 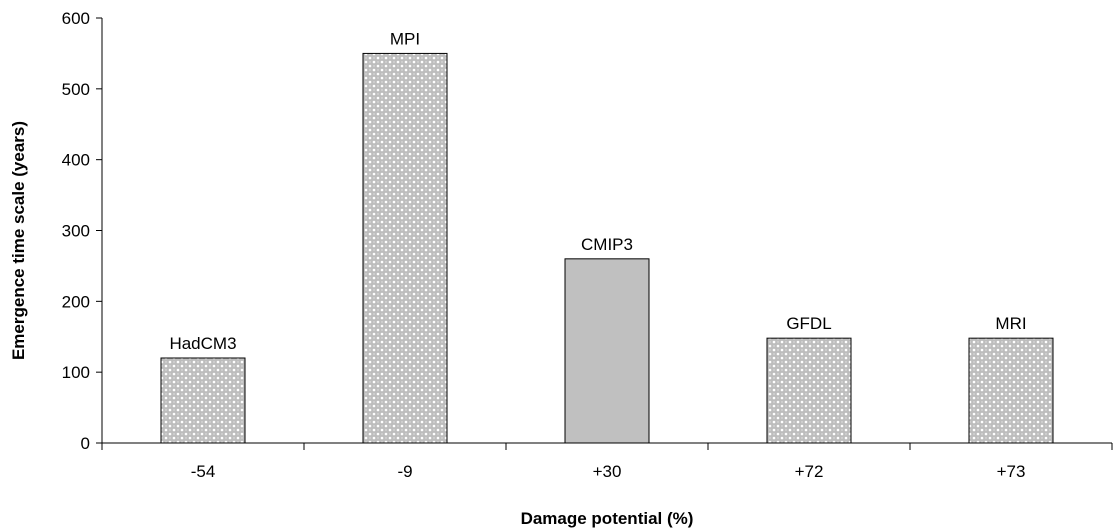 What do you see at coordinates (607, 471) in the screenshot?
I see `x-tick-label: +30` at bounding box center [607, 471].